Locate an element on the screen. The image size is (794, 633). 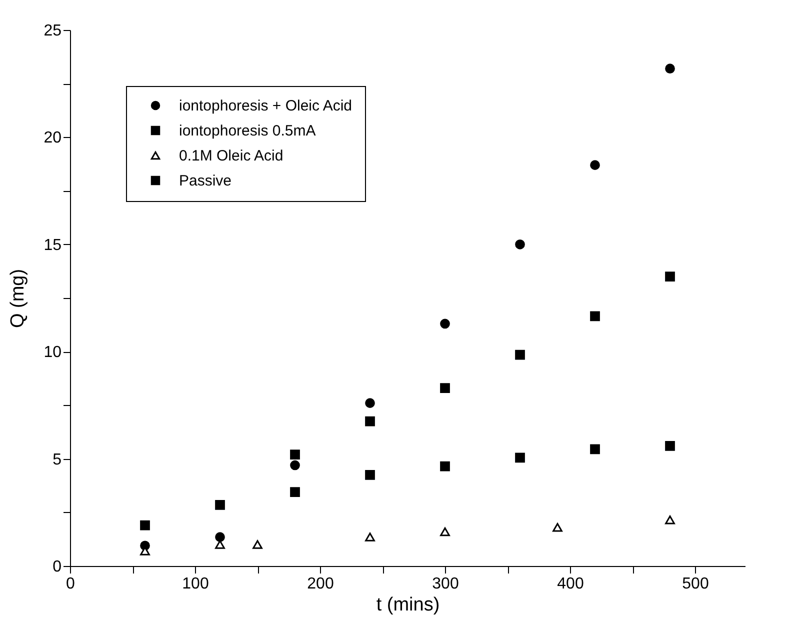
y-tick-label: 5 is located at coordinates (57, 459).